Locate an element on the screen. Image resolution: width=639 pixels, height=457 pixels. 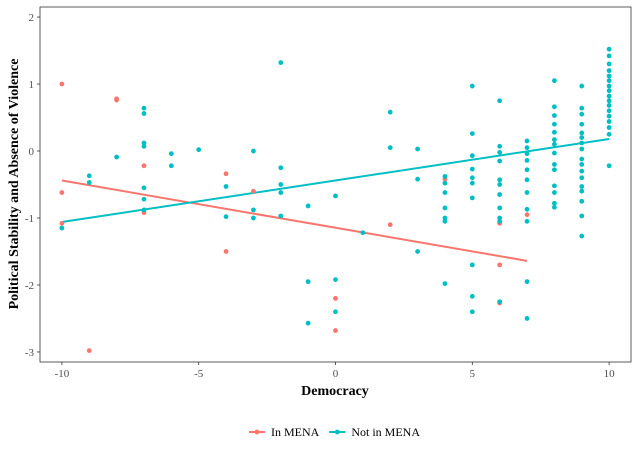
legend-label-series-1: In MENA is located at coordinates (295, 432).